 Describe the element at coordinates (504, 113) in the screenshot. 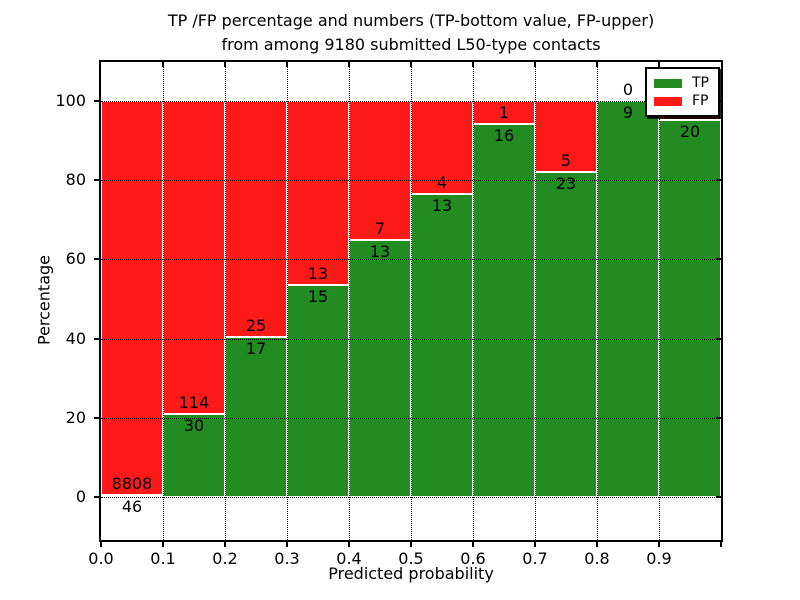

I see `fp-count-label: 1` at that location.